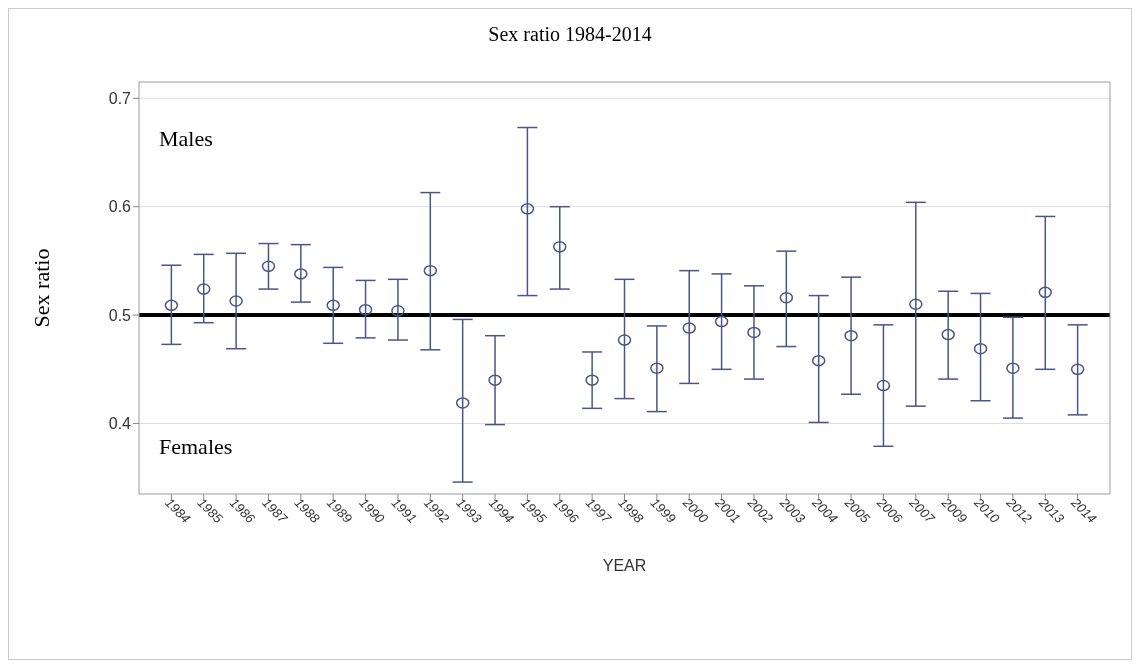 The height and width of the screenshot is (668, 1140). I want to click on x-tick-label: 1997, so click(598, 510).